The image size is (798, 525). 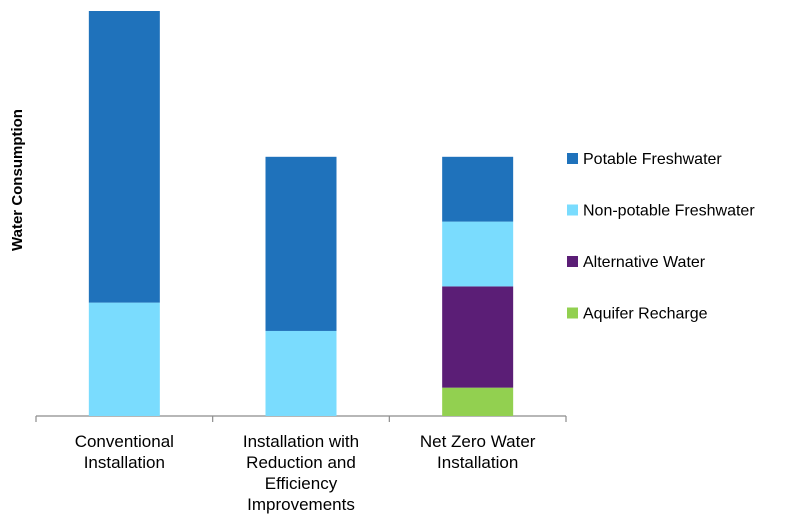 What do you see at coordinates (17, 180) in the screenshot?
I see `y-axis-title: Water Consumption` at bounding box center [17, 180].